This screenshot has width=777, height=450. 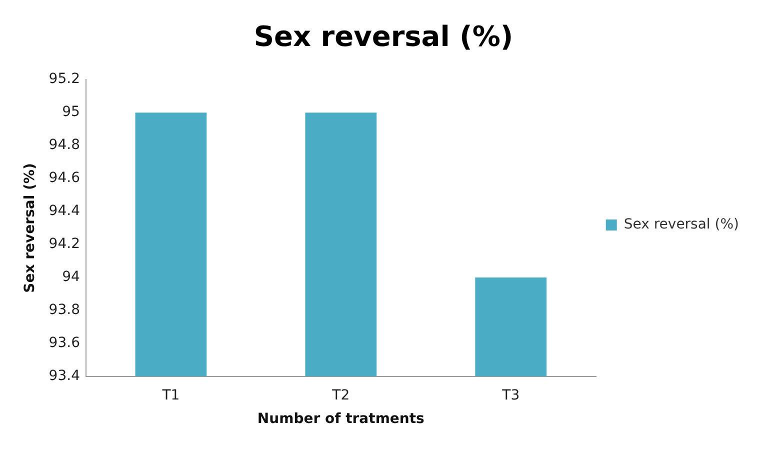 What do you see at coordinates (64, 343) in the screenshot?
I see `y-tick-label: 93.6` at bounding box center [64, 343].